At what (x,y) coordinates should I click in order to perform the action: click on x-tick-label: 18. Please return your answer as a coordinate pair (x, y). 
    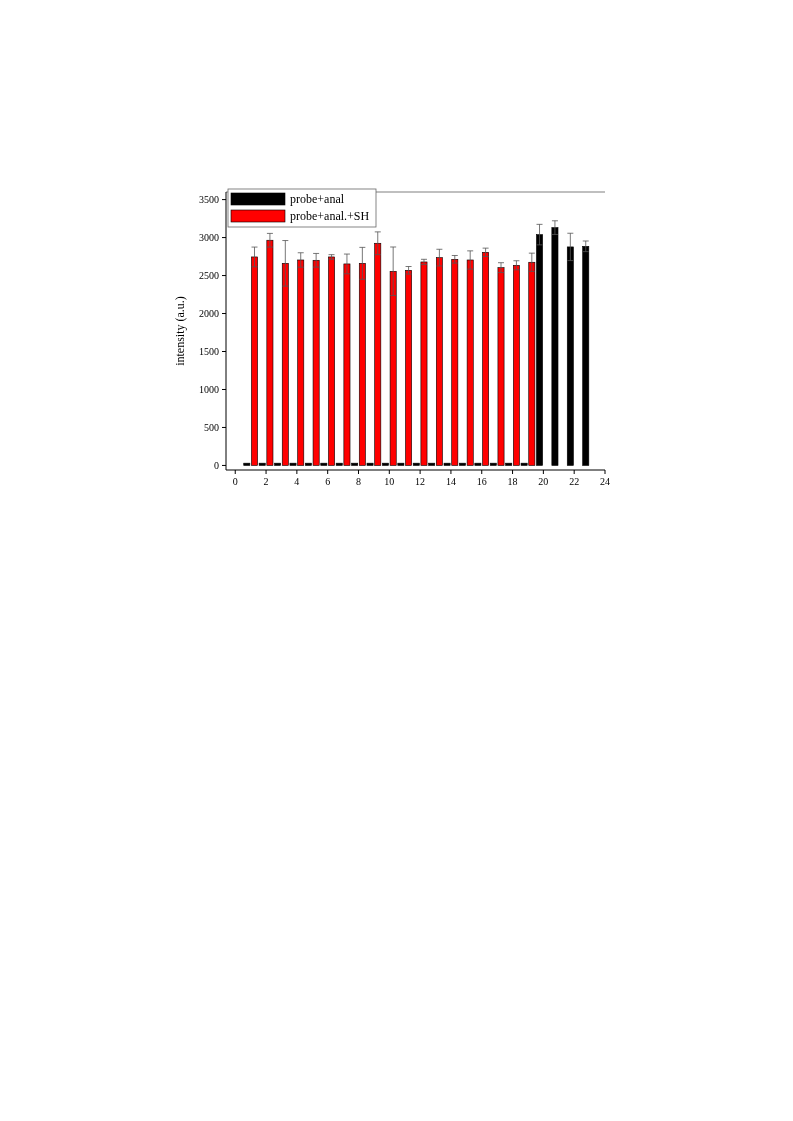
    Looking at the image, I should click on (512, 481).